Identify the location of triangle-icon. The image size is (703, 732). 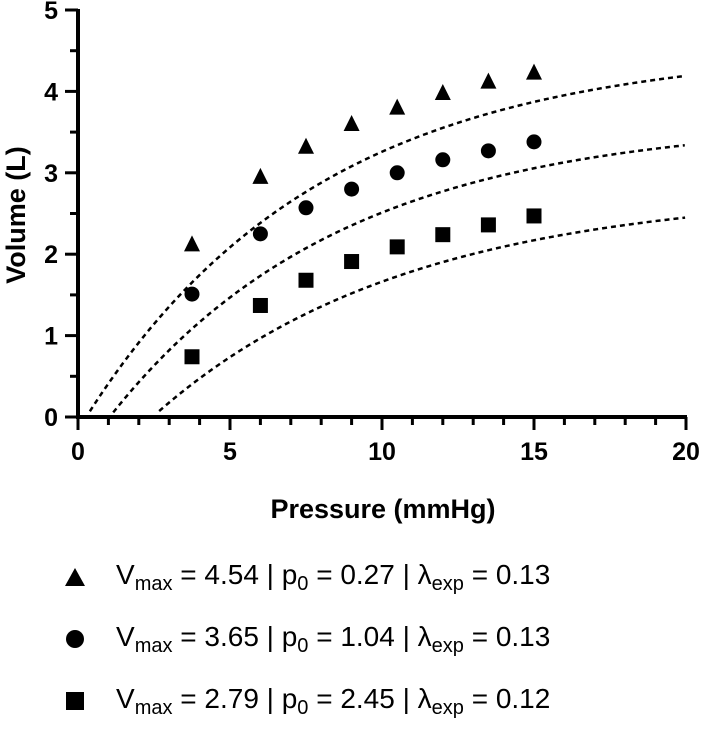
(75, 577).